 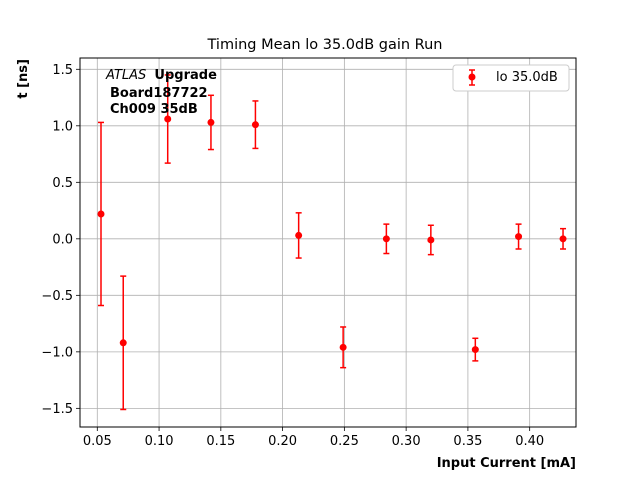 I want to click on channel-label: Ch009 35dB, so click(x=154, y=109).